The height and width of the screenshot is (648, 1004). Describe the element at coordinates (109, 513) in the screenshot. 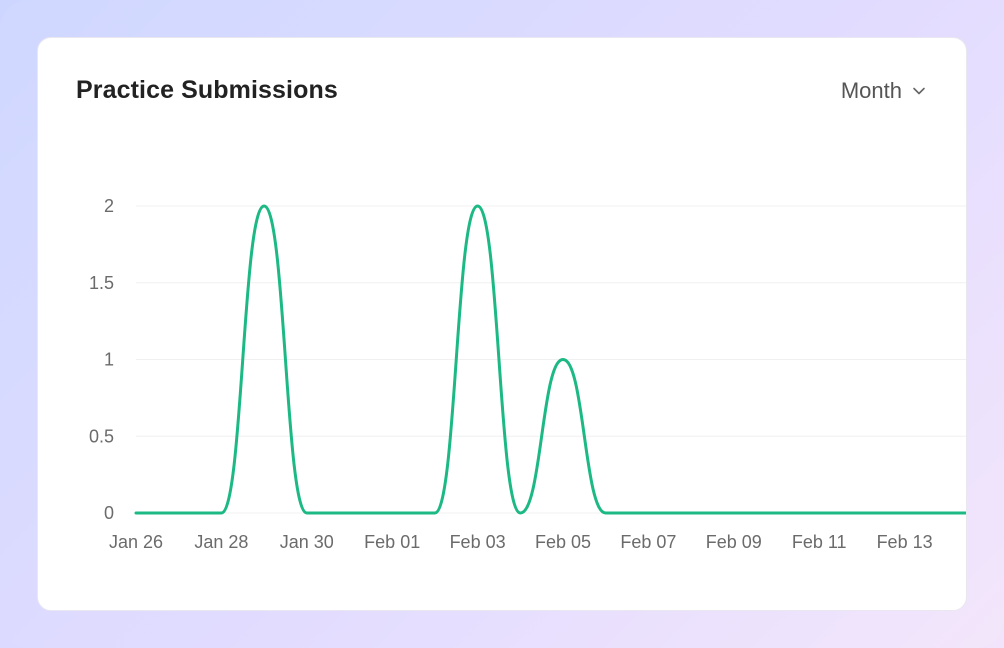

I see `y-tick-label: 0` at that location.